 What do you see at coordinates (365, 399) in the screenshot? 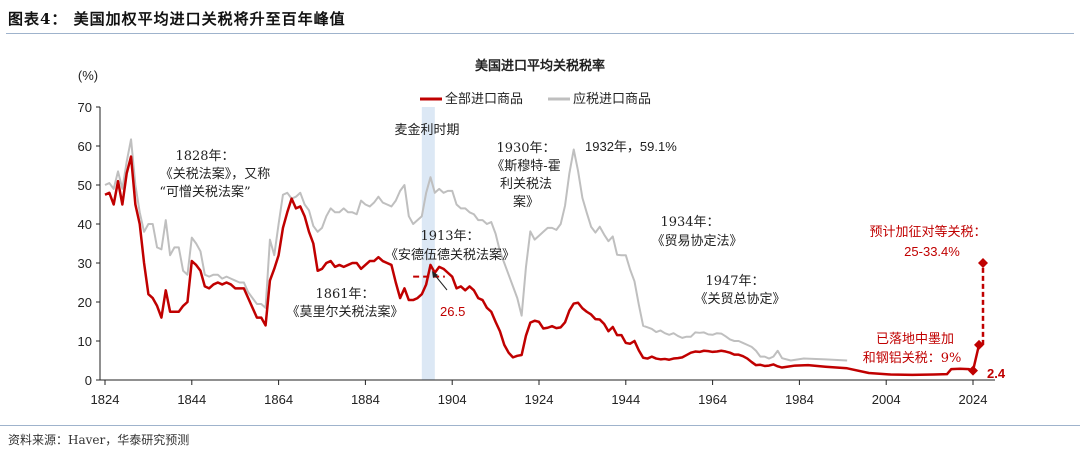
I see `x-tick-label: 1884` at bounding box center [365, 399].